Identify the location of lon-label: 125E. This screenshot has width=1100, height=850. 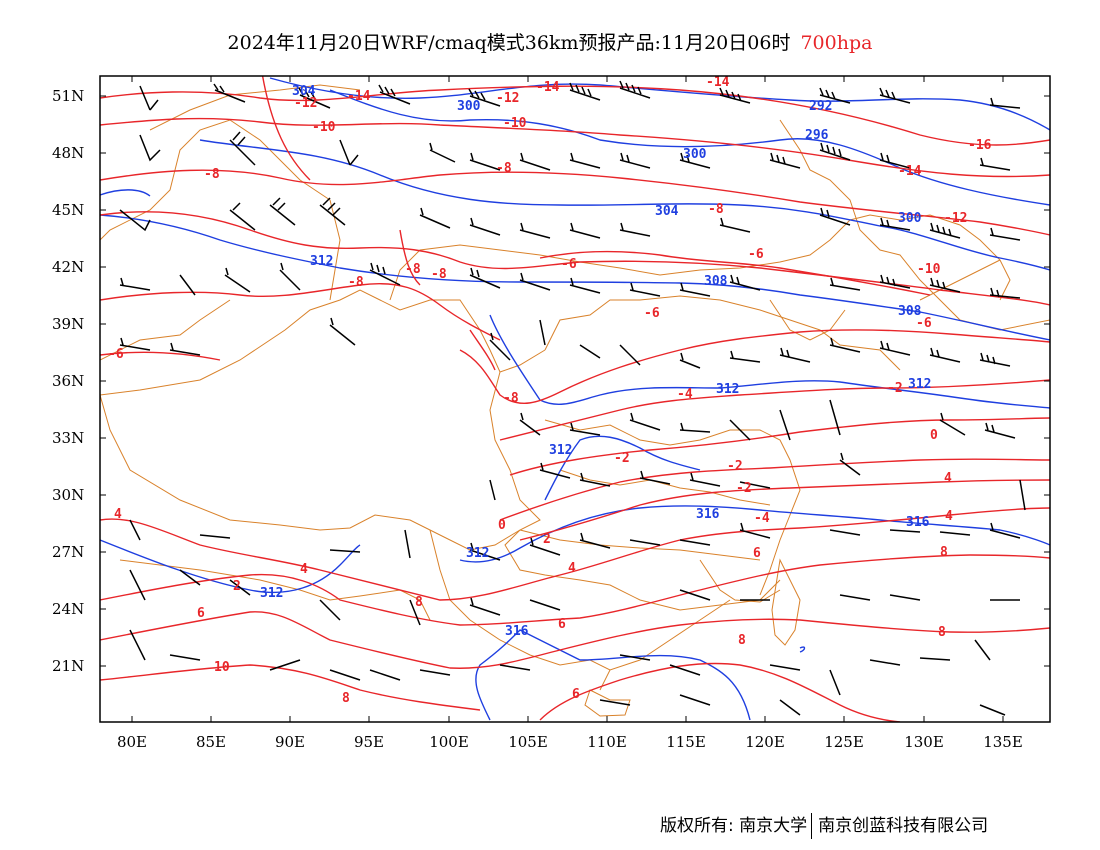
(844, 742).